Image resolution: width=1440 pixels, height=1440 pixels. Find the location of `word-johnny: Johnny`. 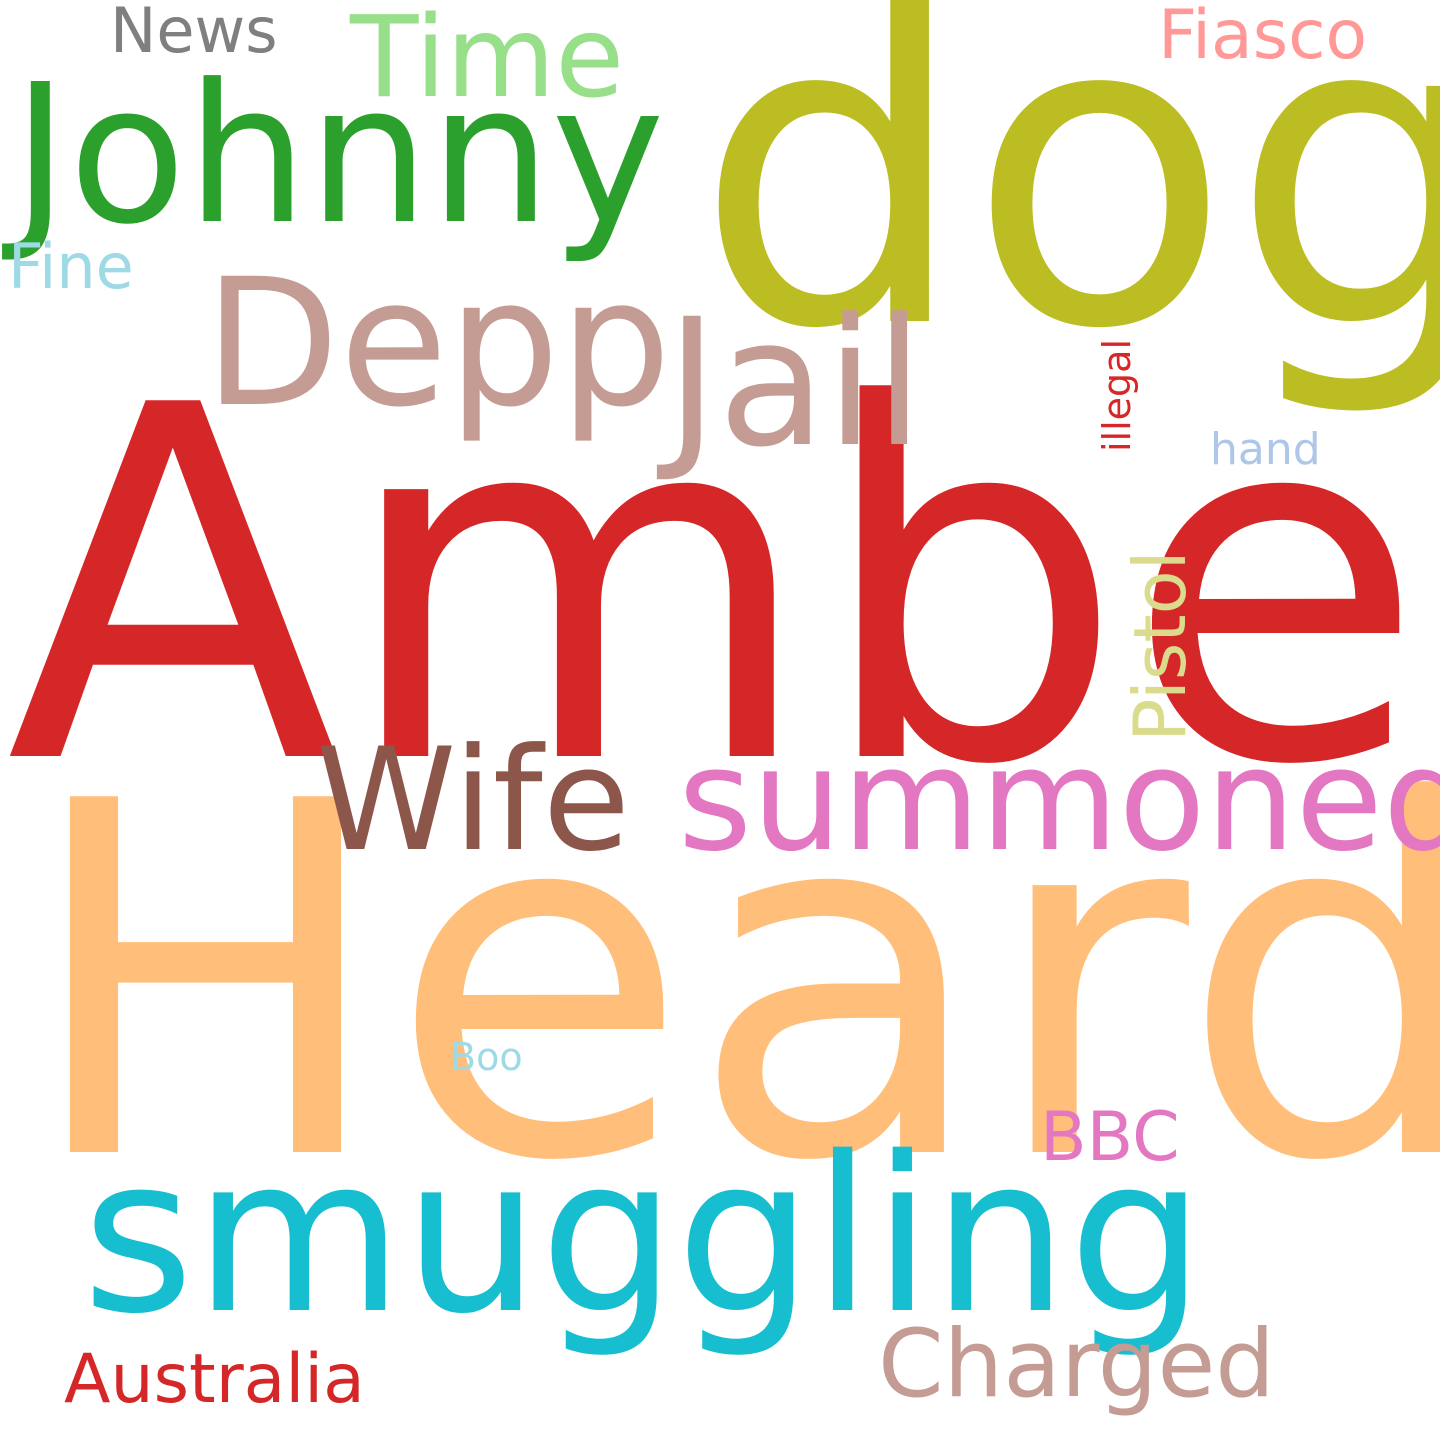

word-johnny: Johnny is located at coordinates (338, 155).